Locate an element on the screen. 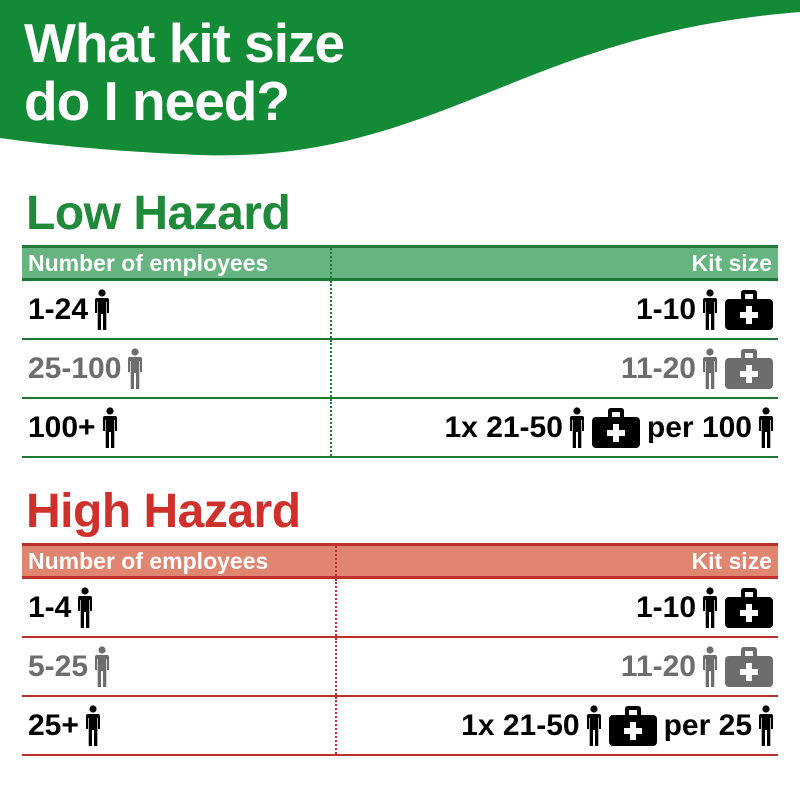 Image resolution: width=800 pixels, height=800 pixels. employees-cell: 1-24 is located at coordinates (69, 309).